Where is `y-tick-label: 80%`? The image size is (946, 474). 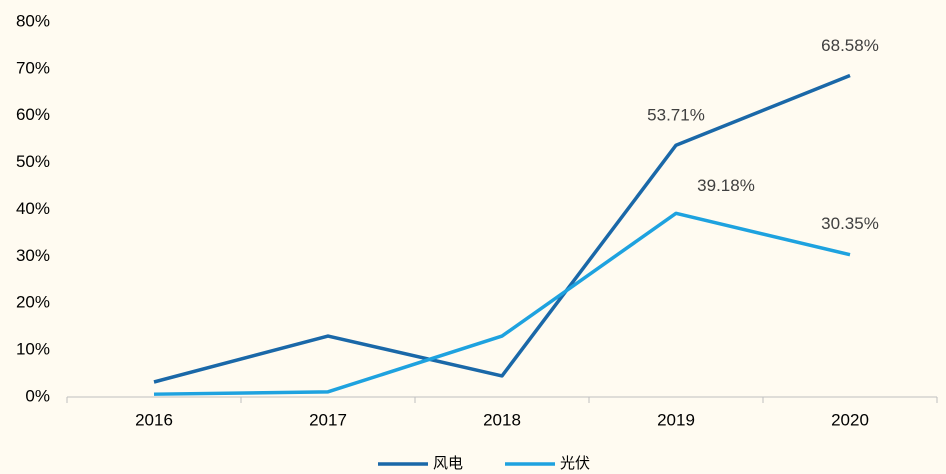
y-tick-label: 80% is located at coordinates (33, 20).